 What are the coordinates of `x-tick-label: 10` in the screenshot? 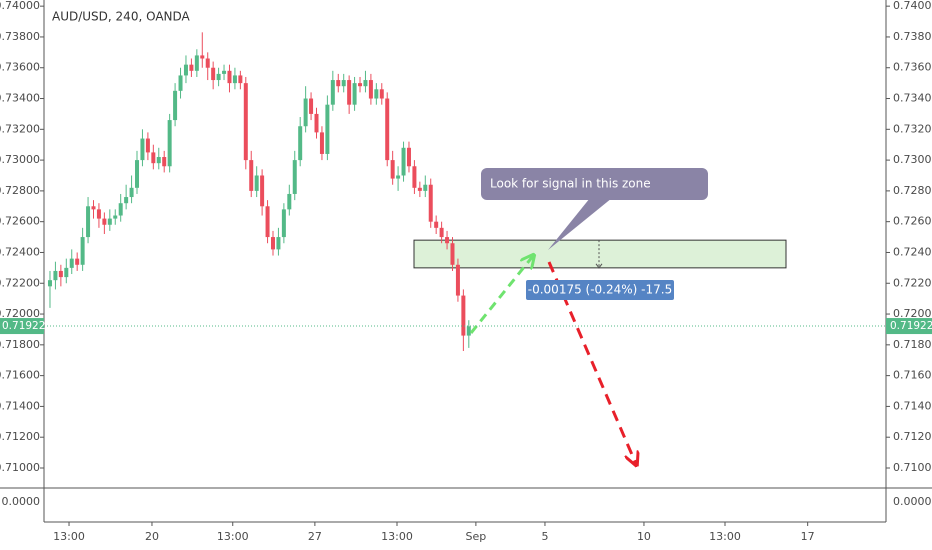 It's located at (644, 536).